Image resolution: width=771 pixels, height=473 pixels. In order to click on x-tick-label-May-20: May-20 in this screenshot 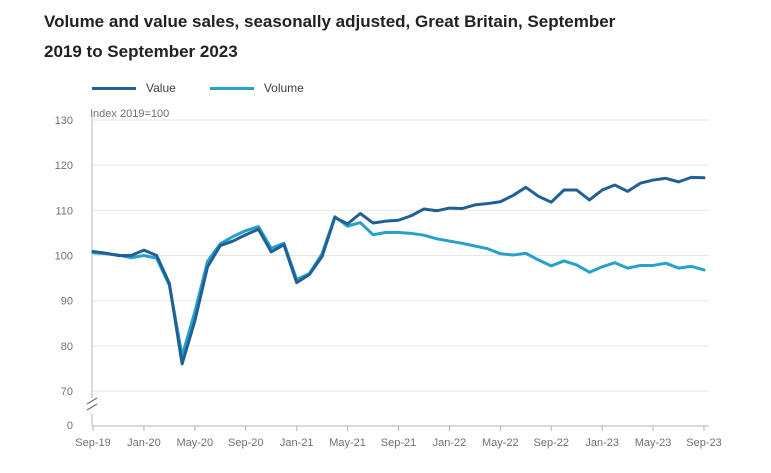, I will do `click(194, 443)`.